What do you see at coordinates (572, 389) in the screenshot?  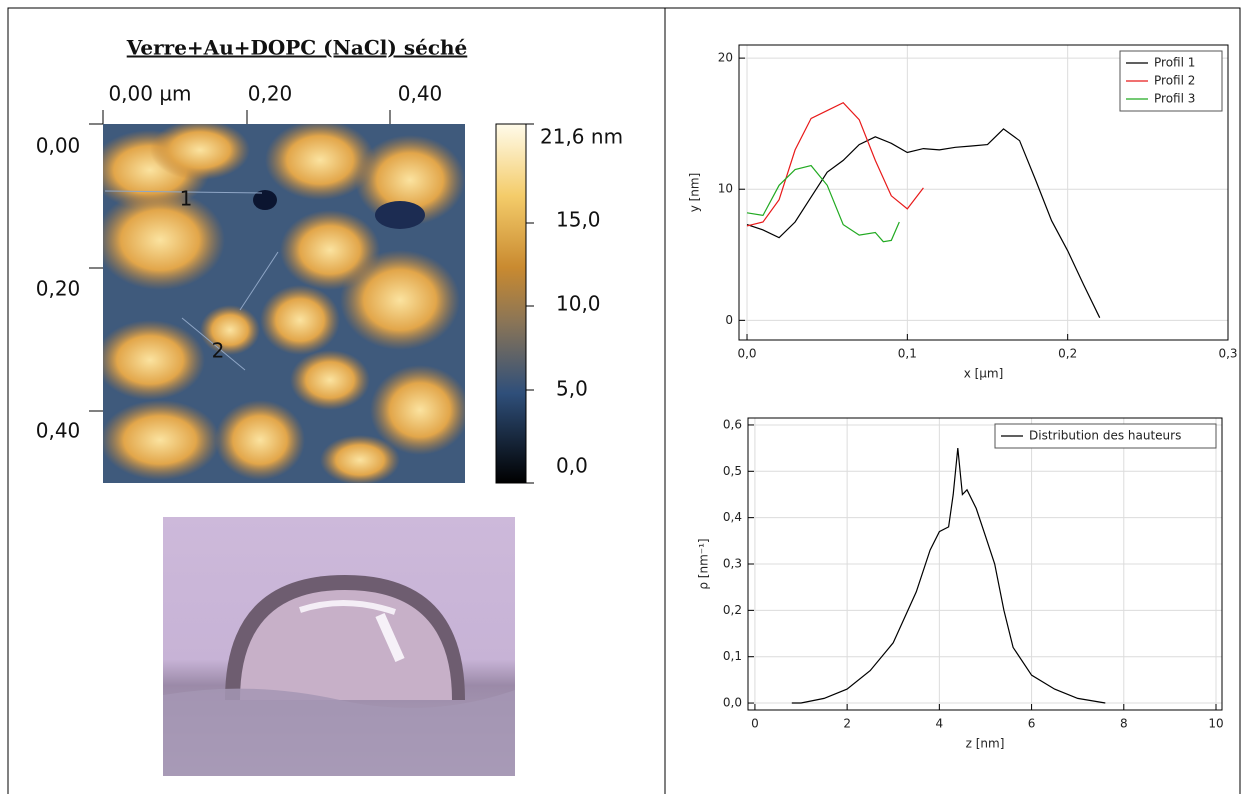 I see `colorbar-tick: 5,0` at bounding box center [572, 389].